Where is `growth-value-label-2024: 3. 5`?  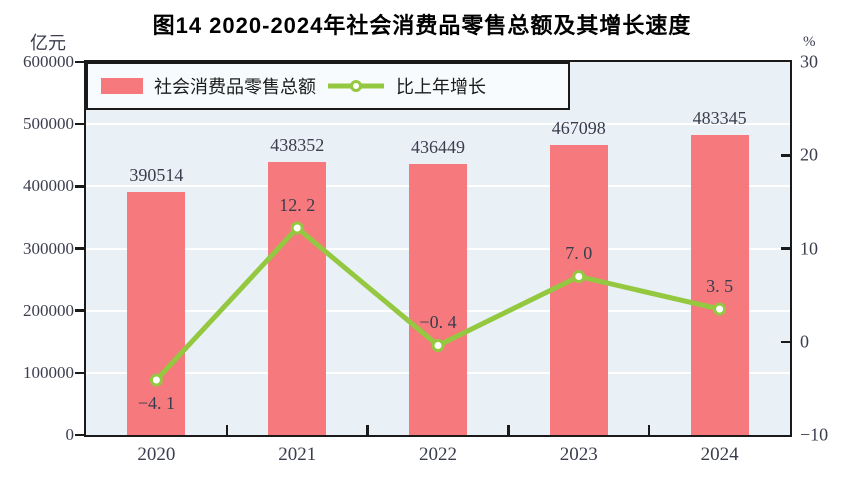 growth-value-label-2024: 3. 5 is located at coordinates (720, 286).